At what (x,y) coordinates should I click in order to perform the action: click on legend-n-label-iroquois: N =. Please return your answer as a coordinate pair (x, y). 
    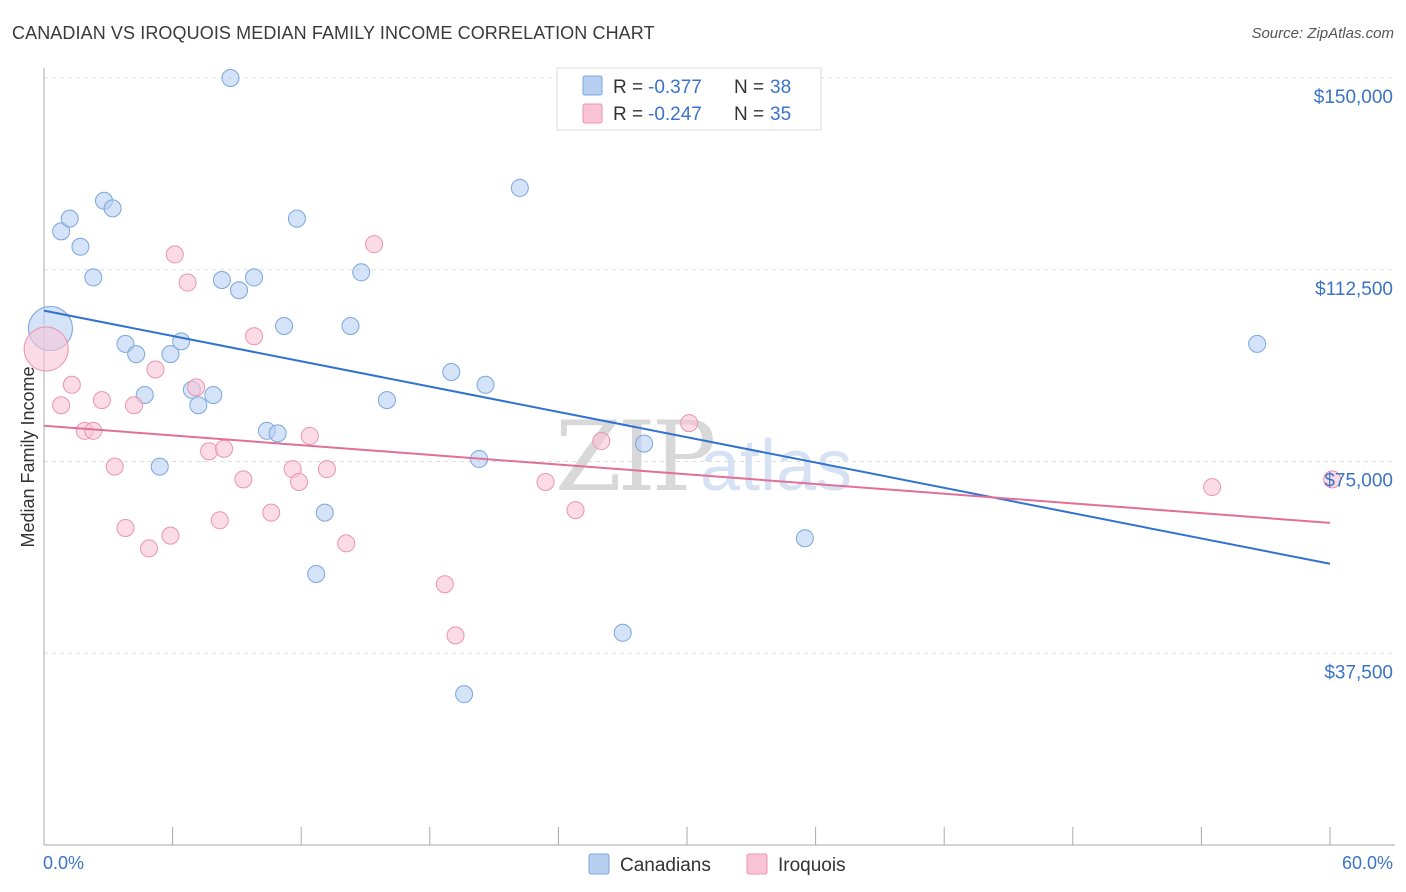
    Looking at the image, I should click on (749, 114).